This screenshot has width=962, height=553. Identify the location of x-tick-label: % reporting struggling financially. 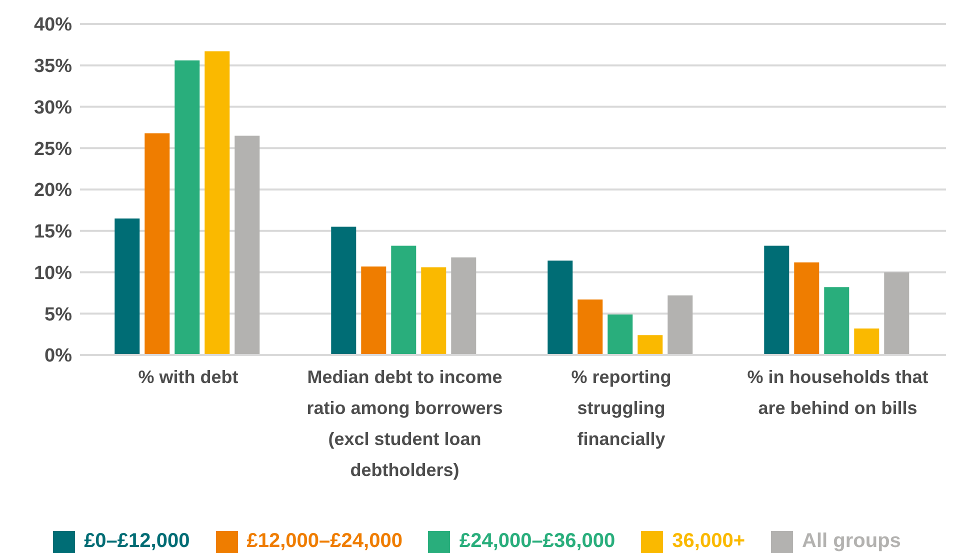
(621, 408).